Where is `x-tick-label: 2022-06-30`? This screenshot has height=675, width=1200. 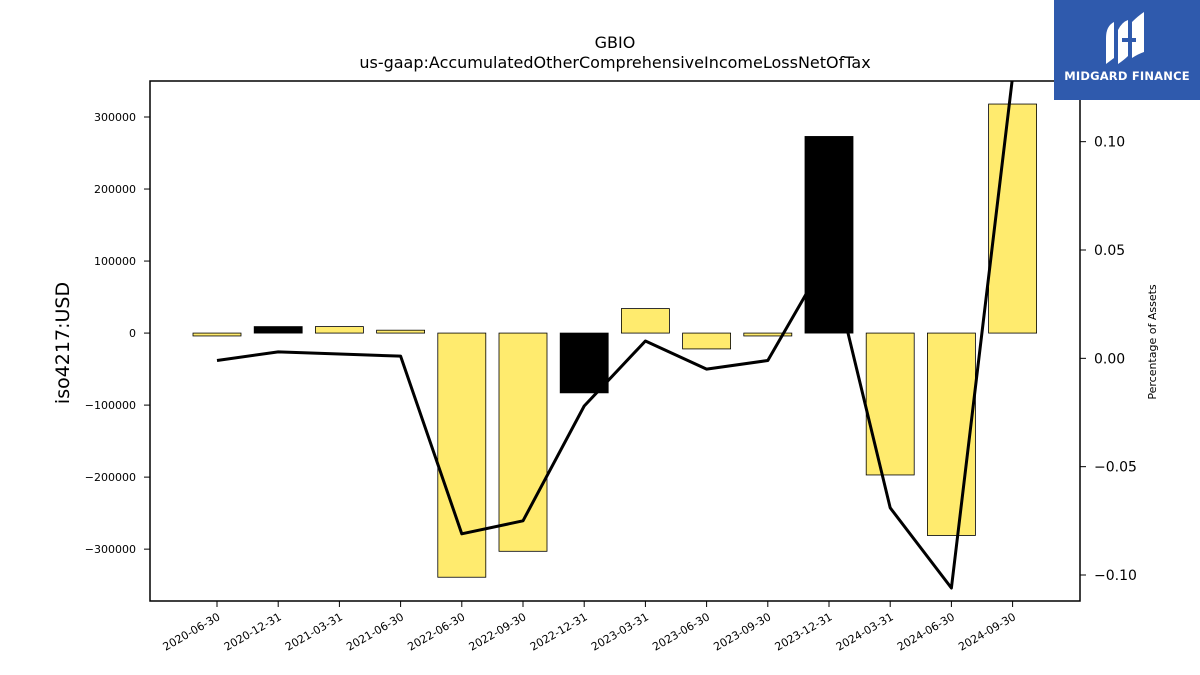
x-tick-label: 2022-06-30 is located at coordinates (436, 631).